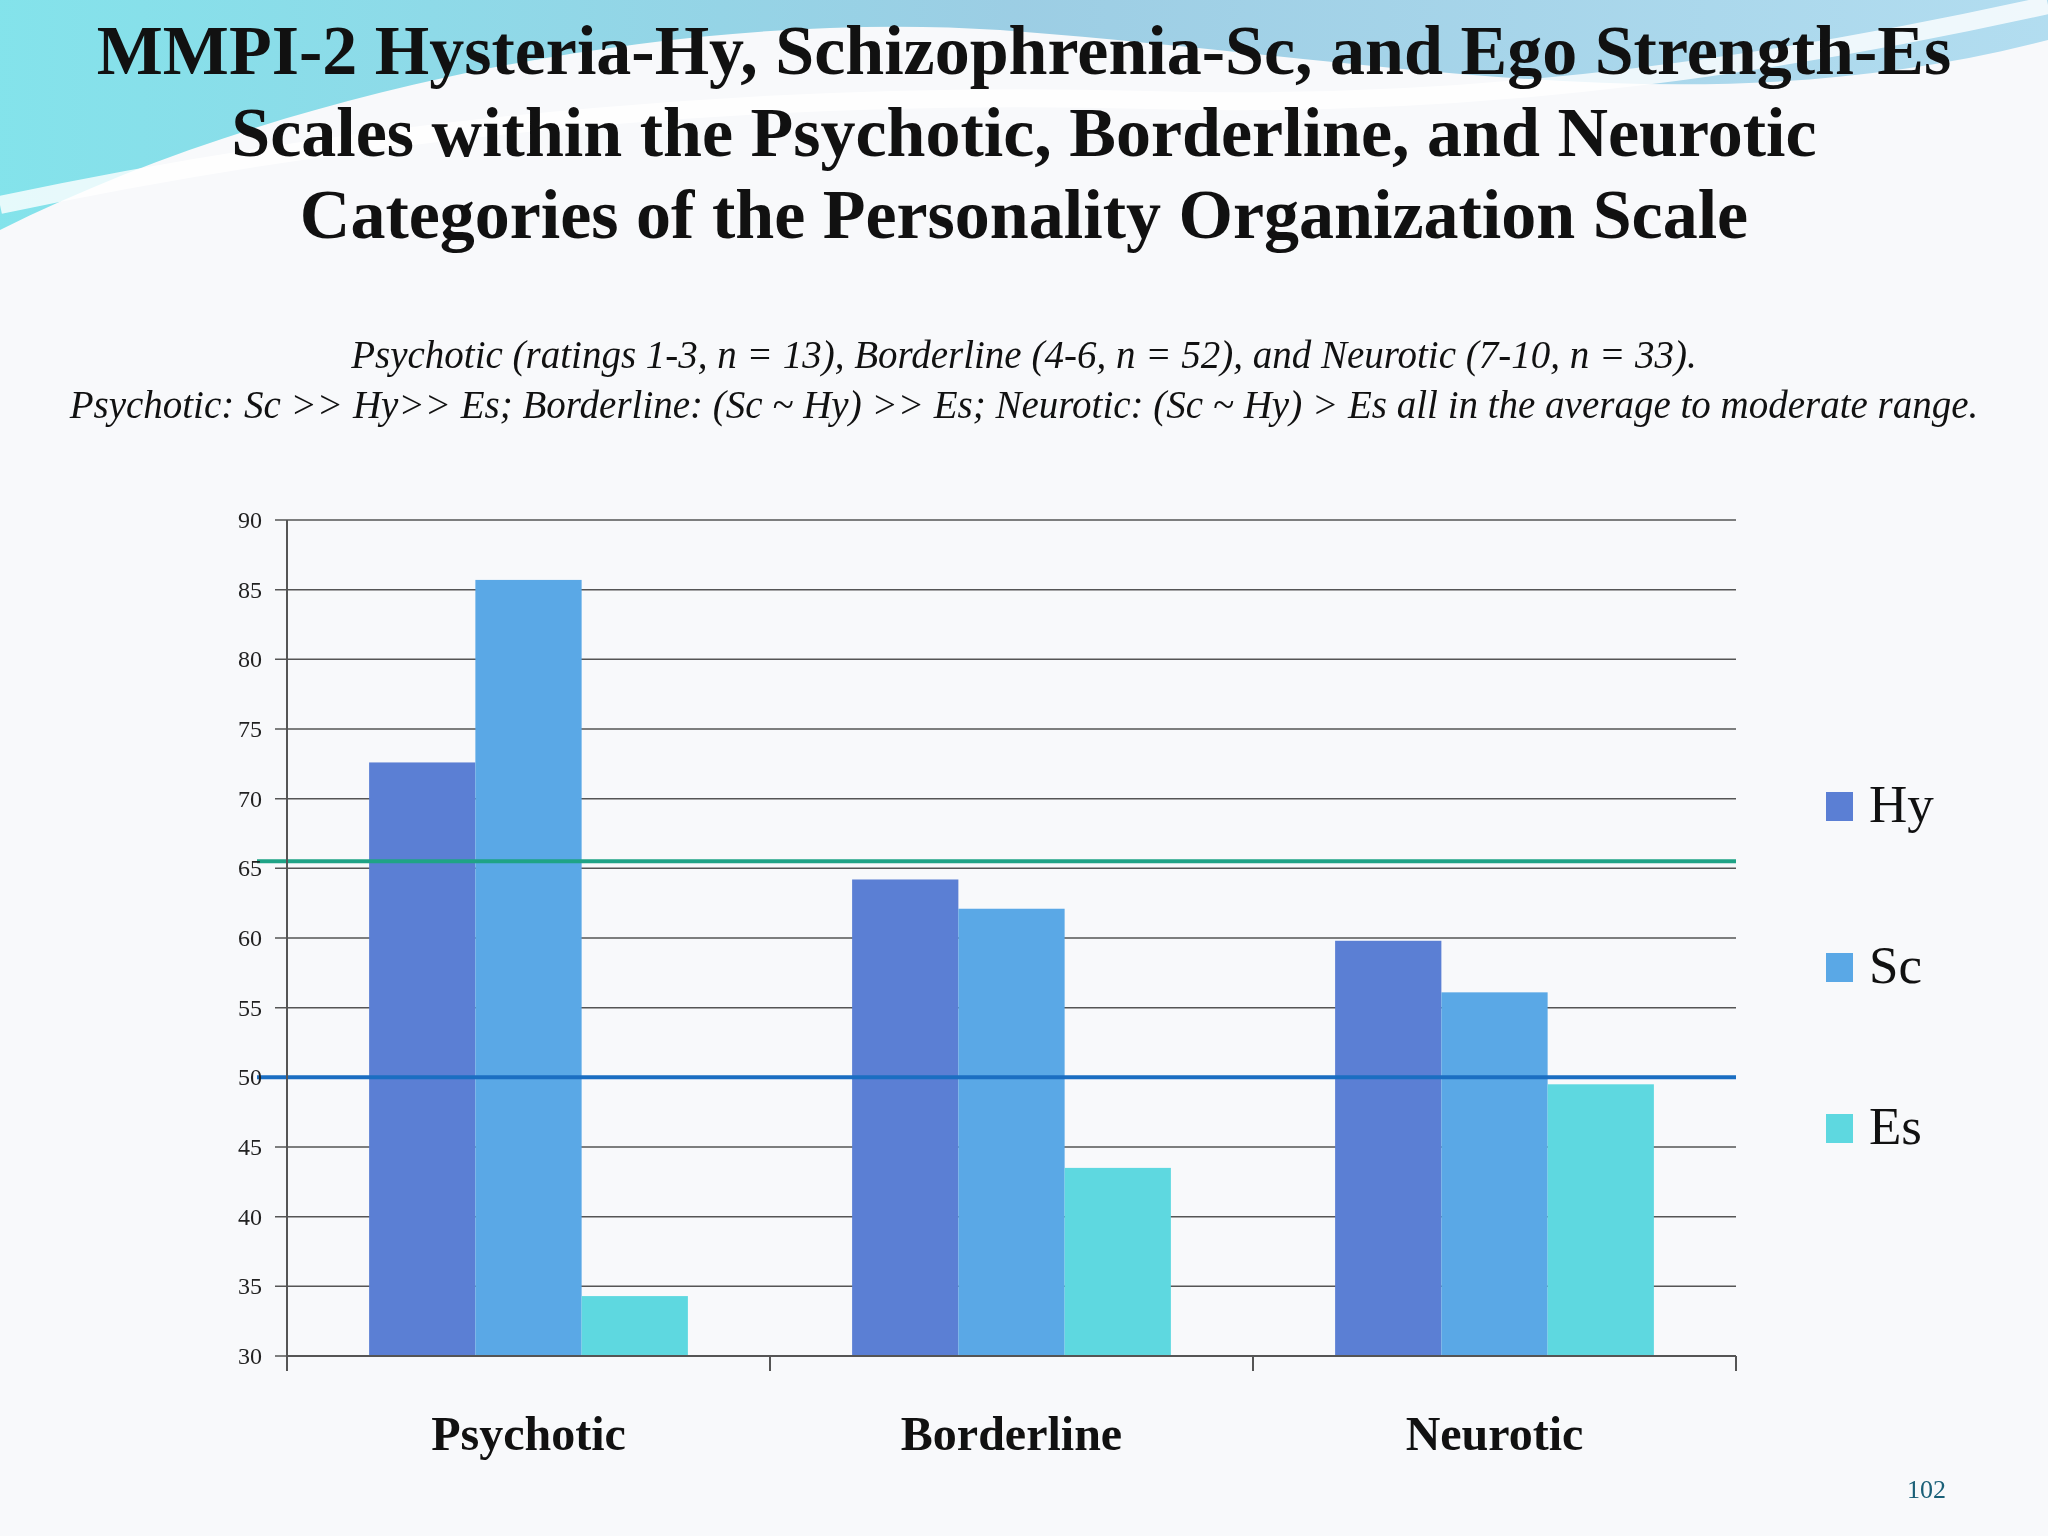 This screenshot has width=2048, height=1536. Describe the element at coordinates (250, 1216) in the screenshot. I see `y-tick-label: 40` at that location.